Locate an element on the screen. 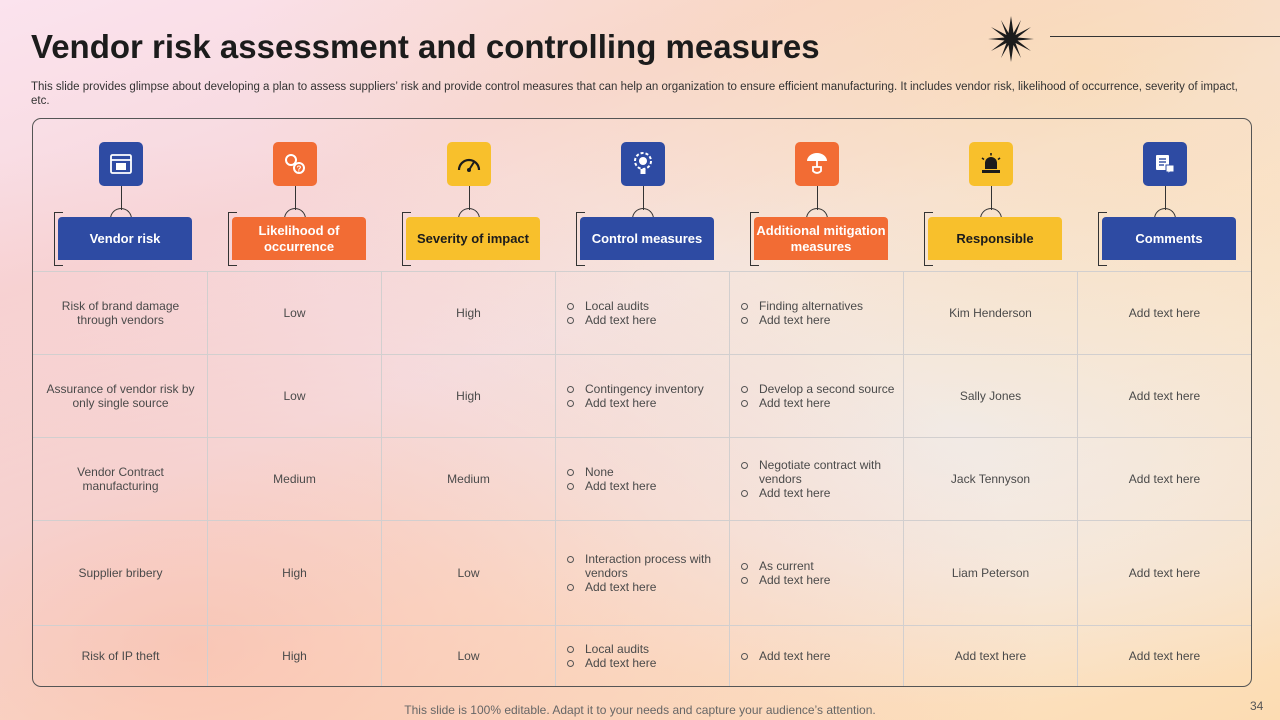 This screenshot has height=720, width=1280. cell-text: Kim Henderson is located at coordinates (990, 313).